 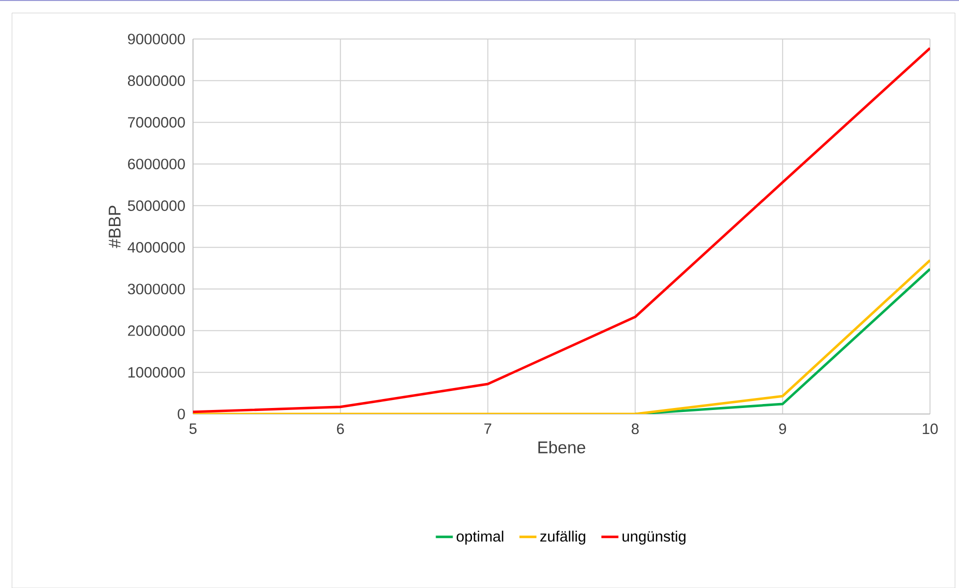 What do you see at coordinates (562, 447) in the screenshot?
I see `x-axis-title: Ebene` at bounding box center [562, 447].